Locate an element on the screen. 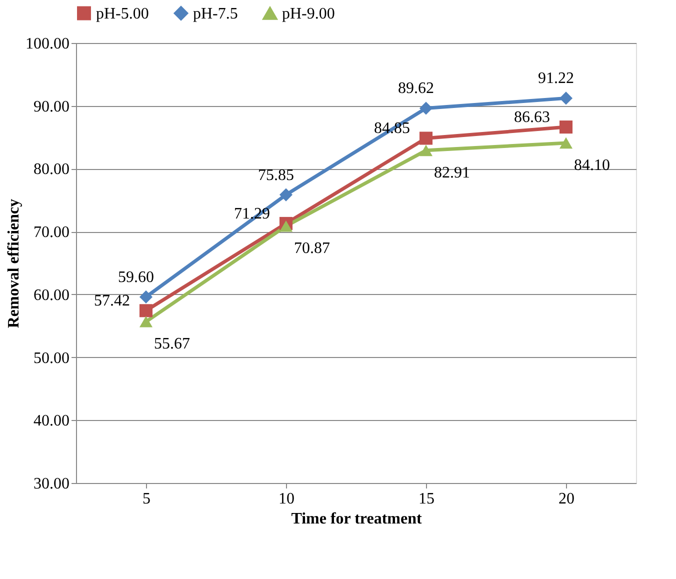 This screenshot has width=676, height=579. legend-label: pH-9.00 is located at coordinates (308, 14).